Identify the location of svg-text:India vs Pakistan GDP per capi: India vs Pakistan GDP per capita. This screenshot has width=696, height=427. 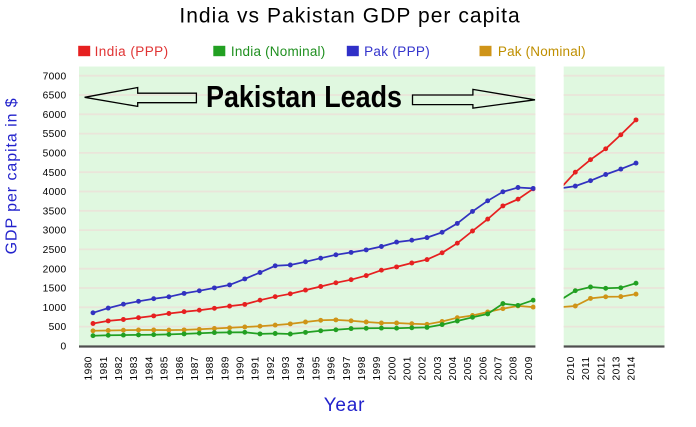
(349, 15).